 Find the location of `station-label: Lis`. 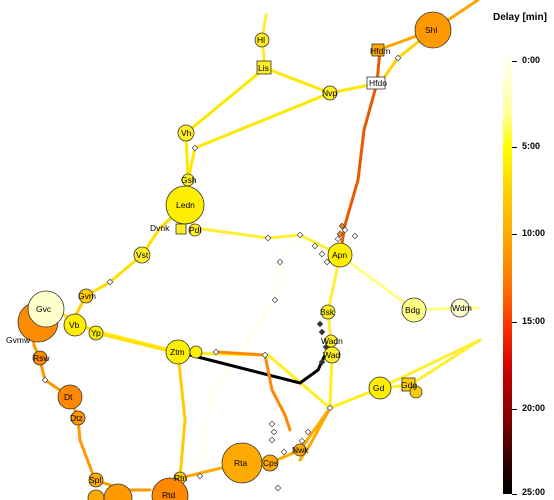

station-label: Lis is located at coordinates (263, 68).